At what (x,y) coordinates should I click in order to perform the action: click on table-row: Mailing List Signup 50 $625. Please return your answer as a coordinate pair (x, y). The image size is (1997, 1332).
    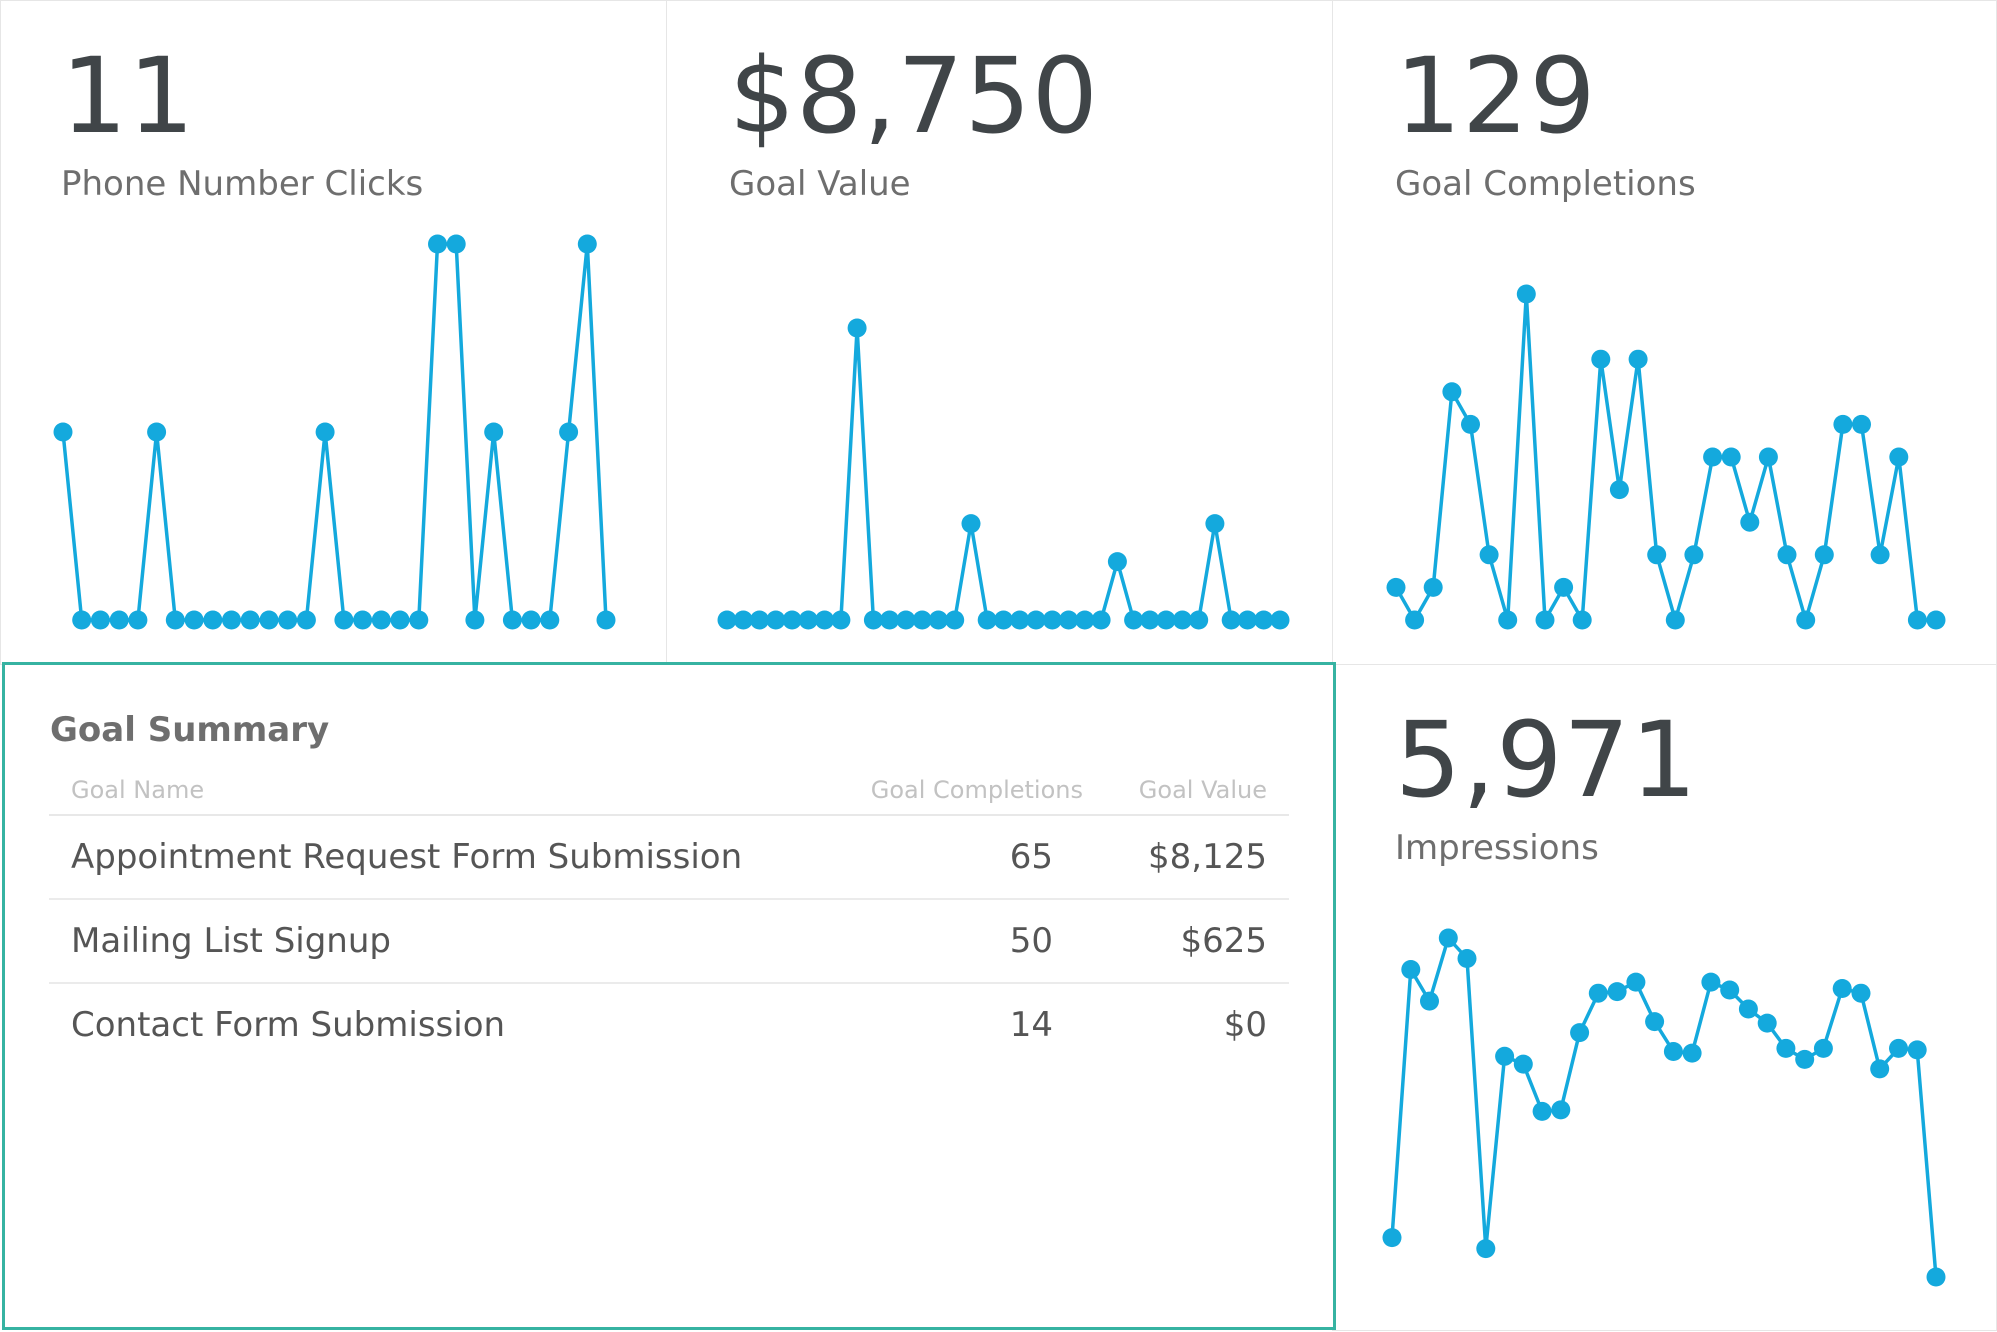
    Looking at the image, I should click on (669, 941).